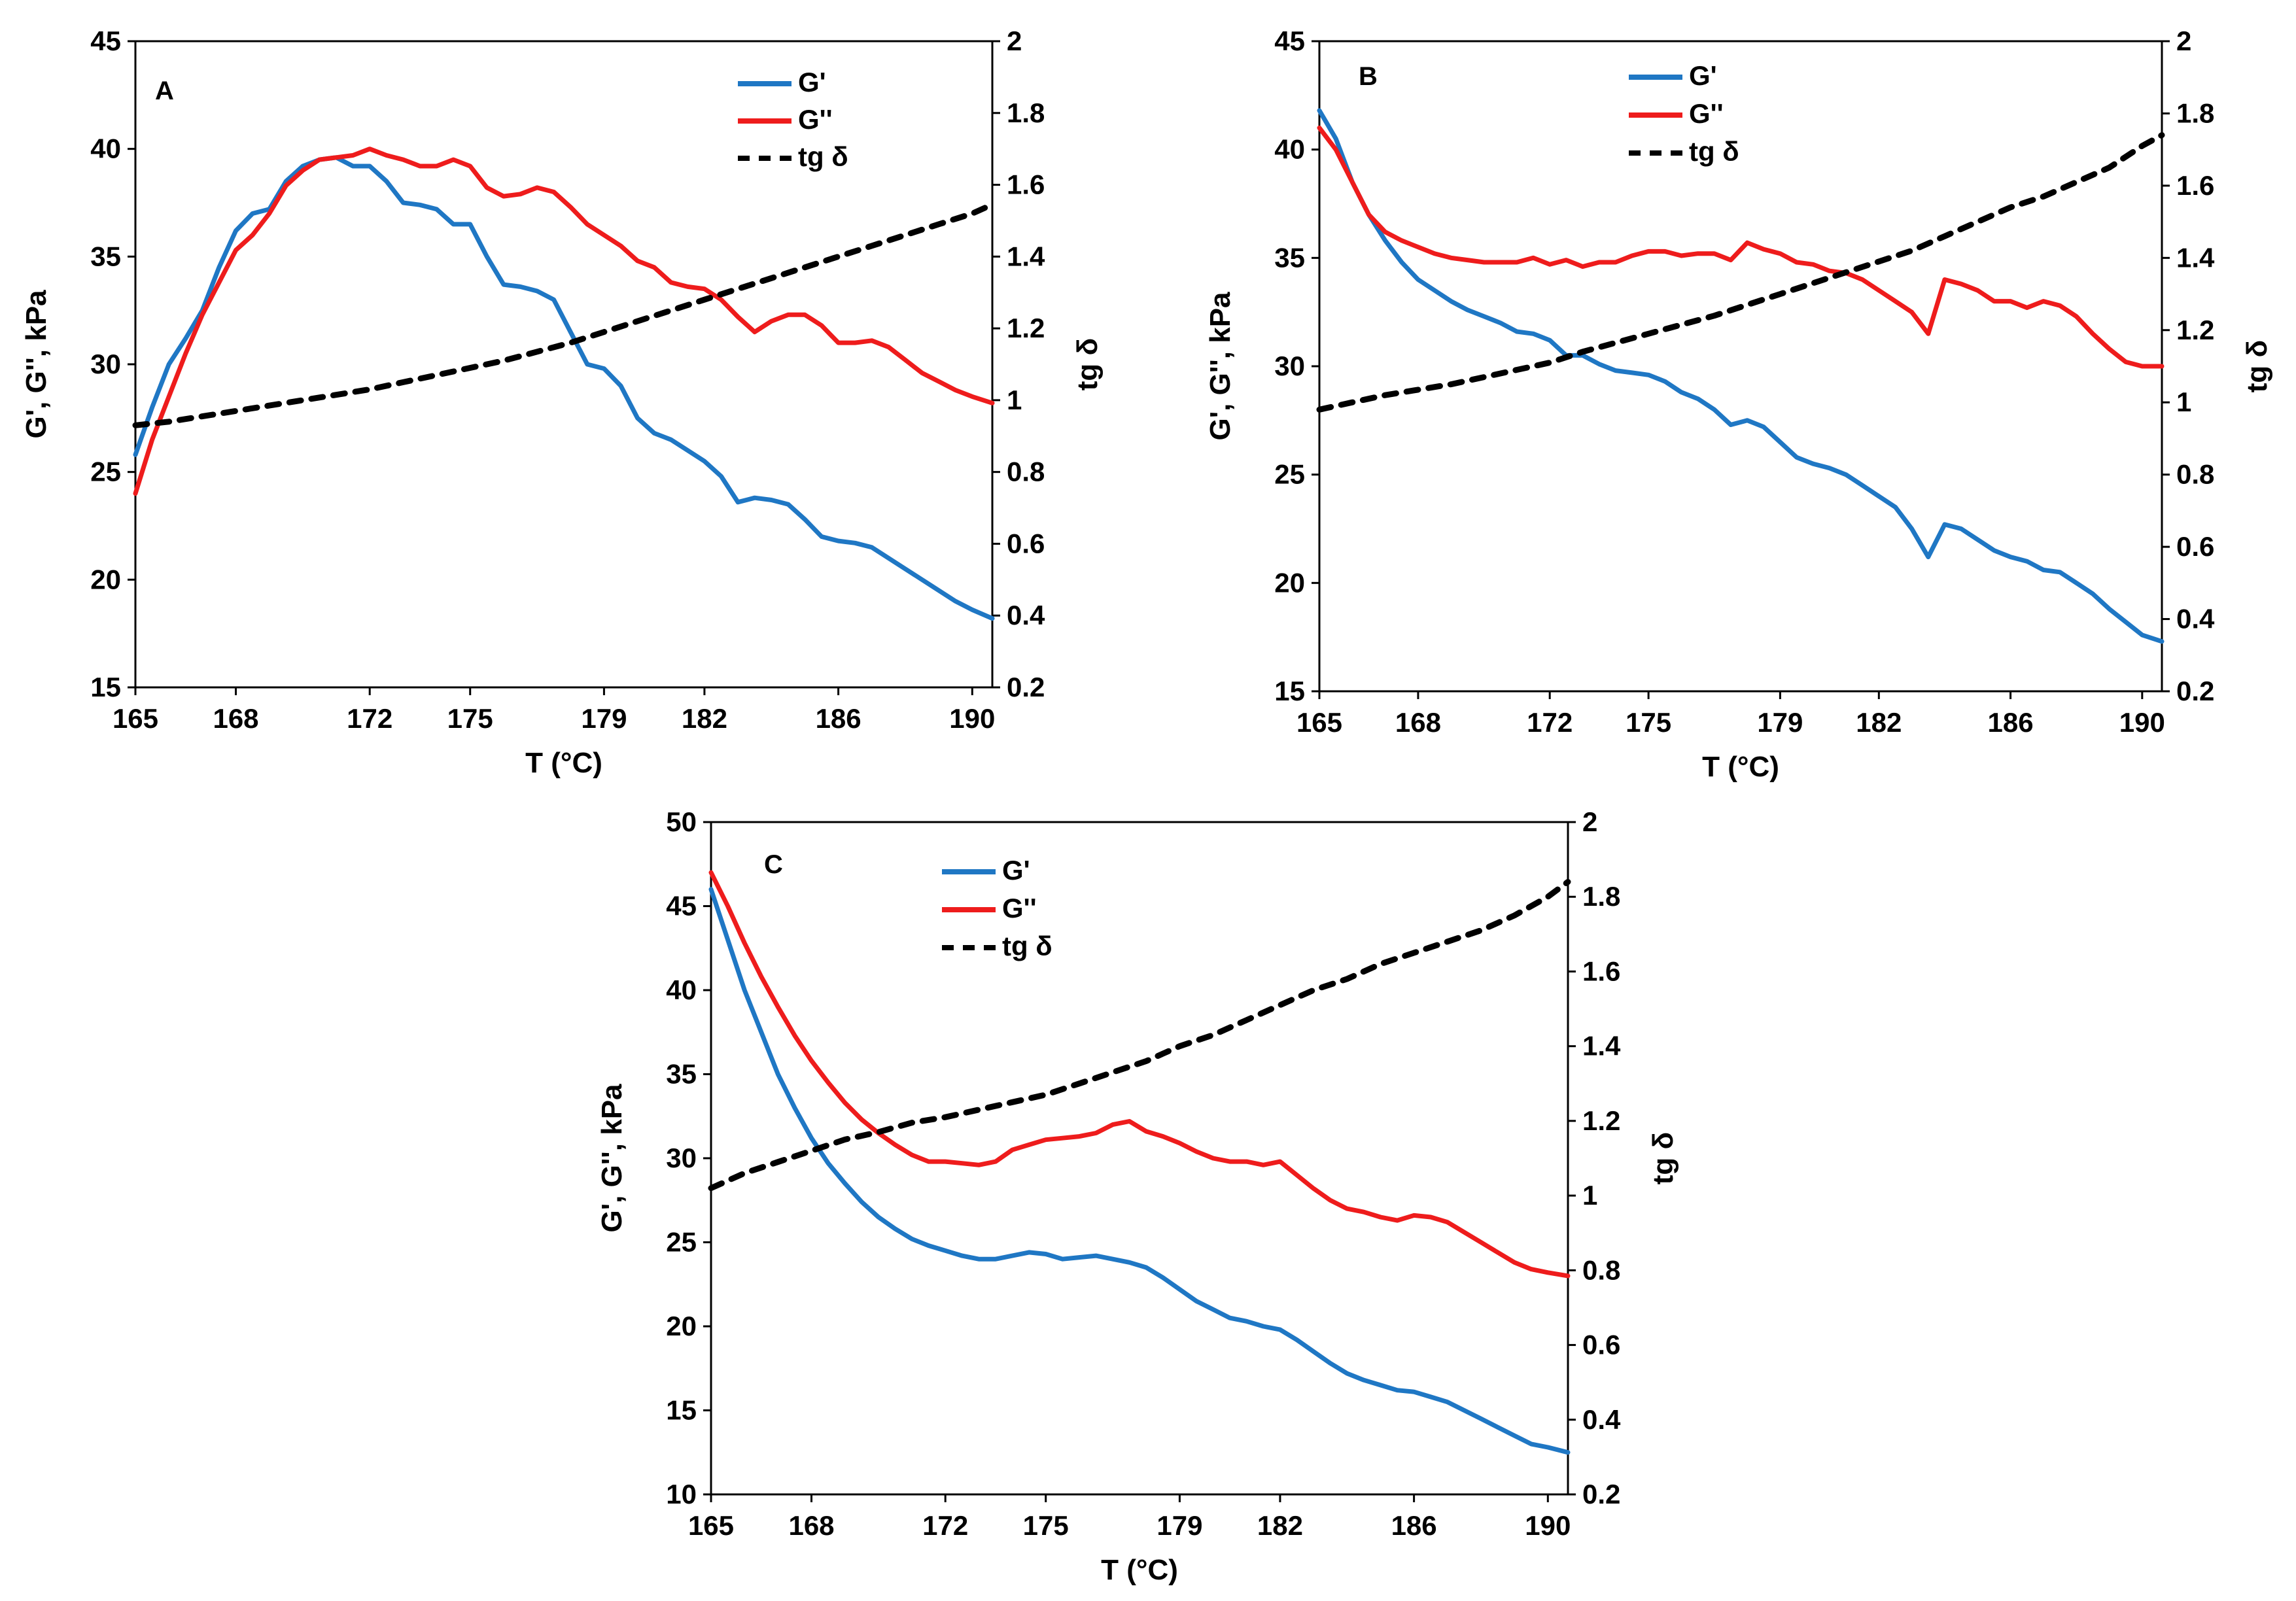 The image size is (2296, 1601). Describe the element at coordinates (681, 1494) in the screenshot. I see `y-tick-label: 10` at that location.